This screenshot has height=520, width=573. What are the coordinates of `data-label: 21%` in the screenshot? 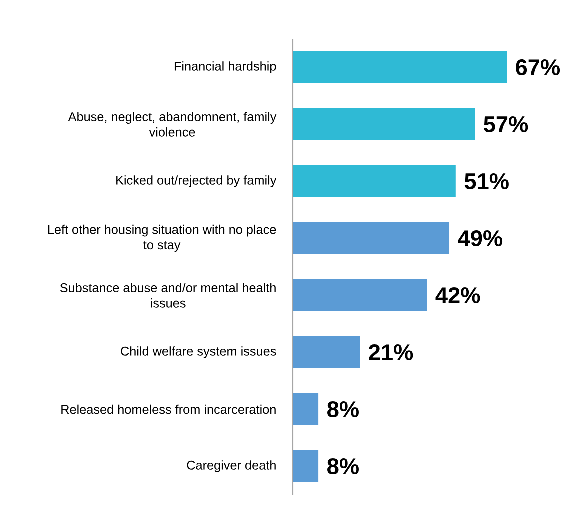 It's located at (391, 352).